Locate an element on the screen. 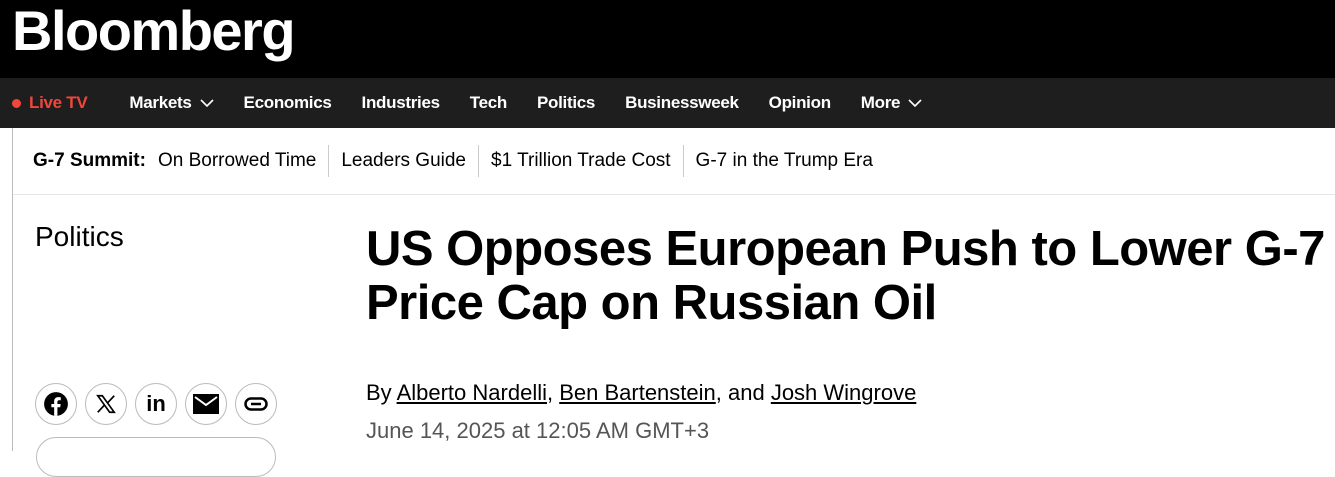 This screenshot has width=1335, height=477. nav-label: Live TV is located at coordinates (58, 102).